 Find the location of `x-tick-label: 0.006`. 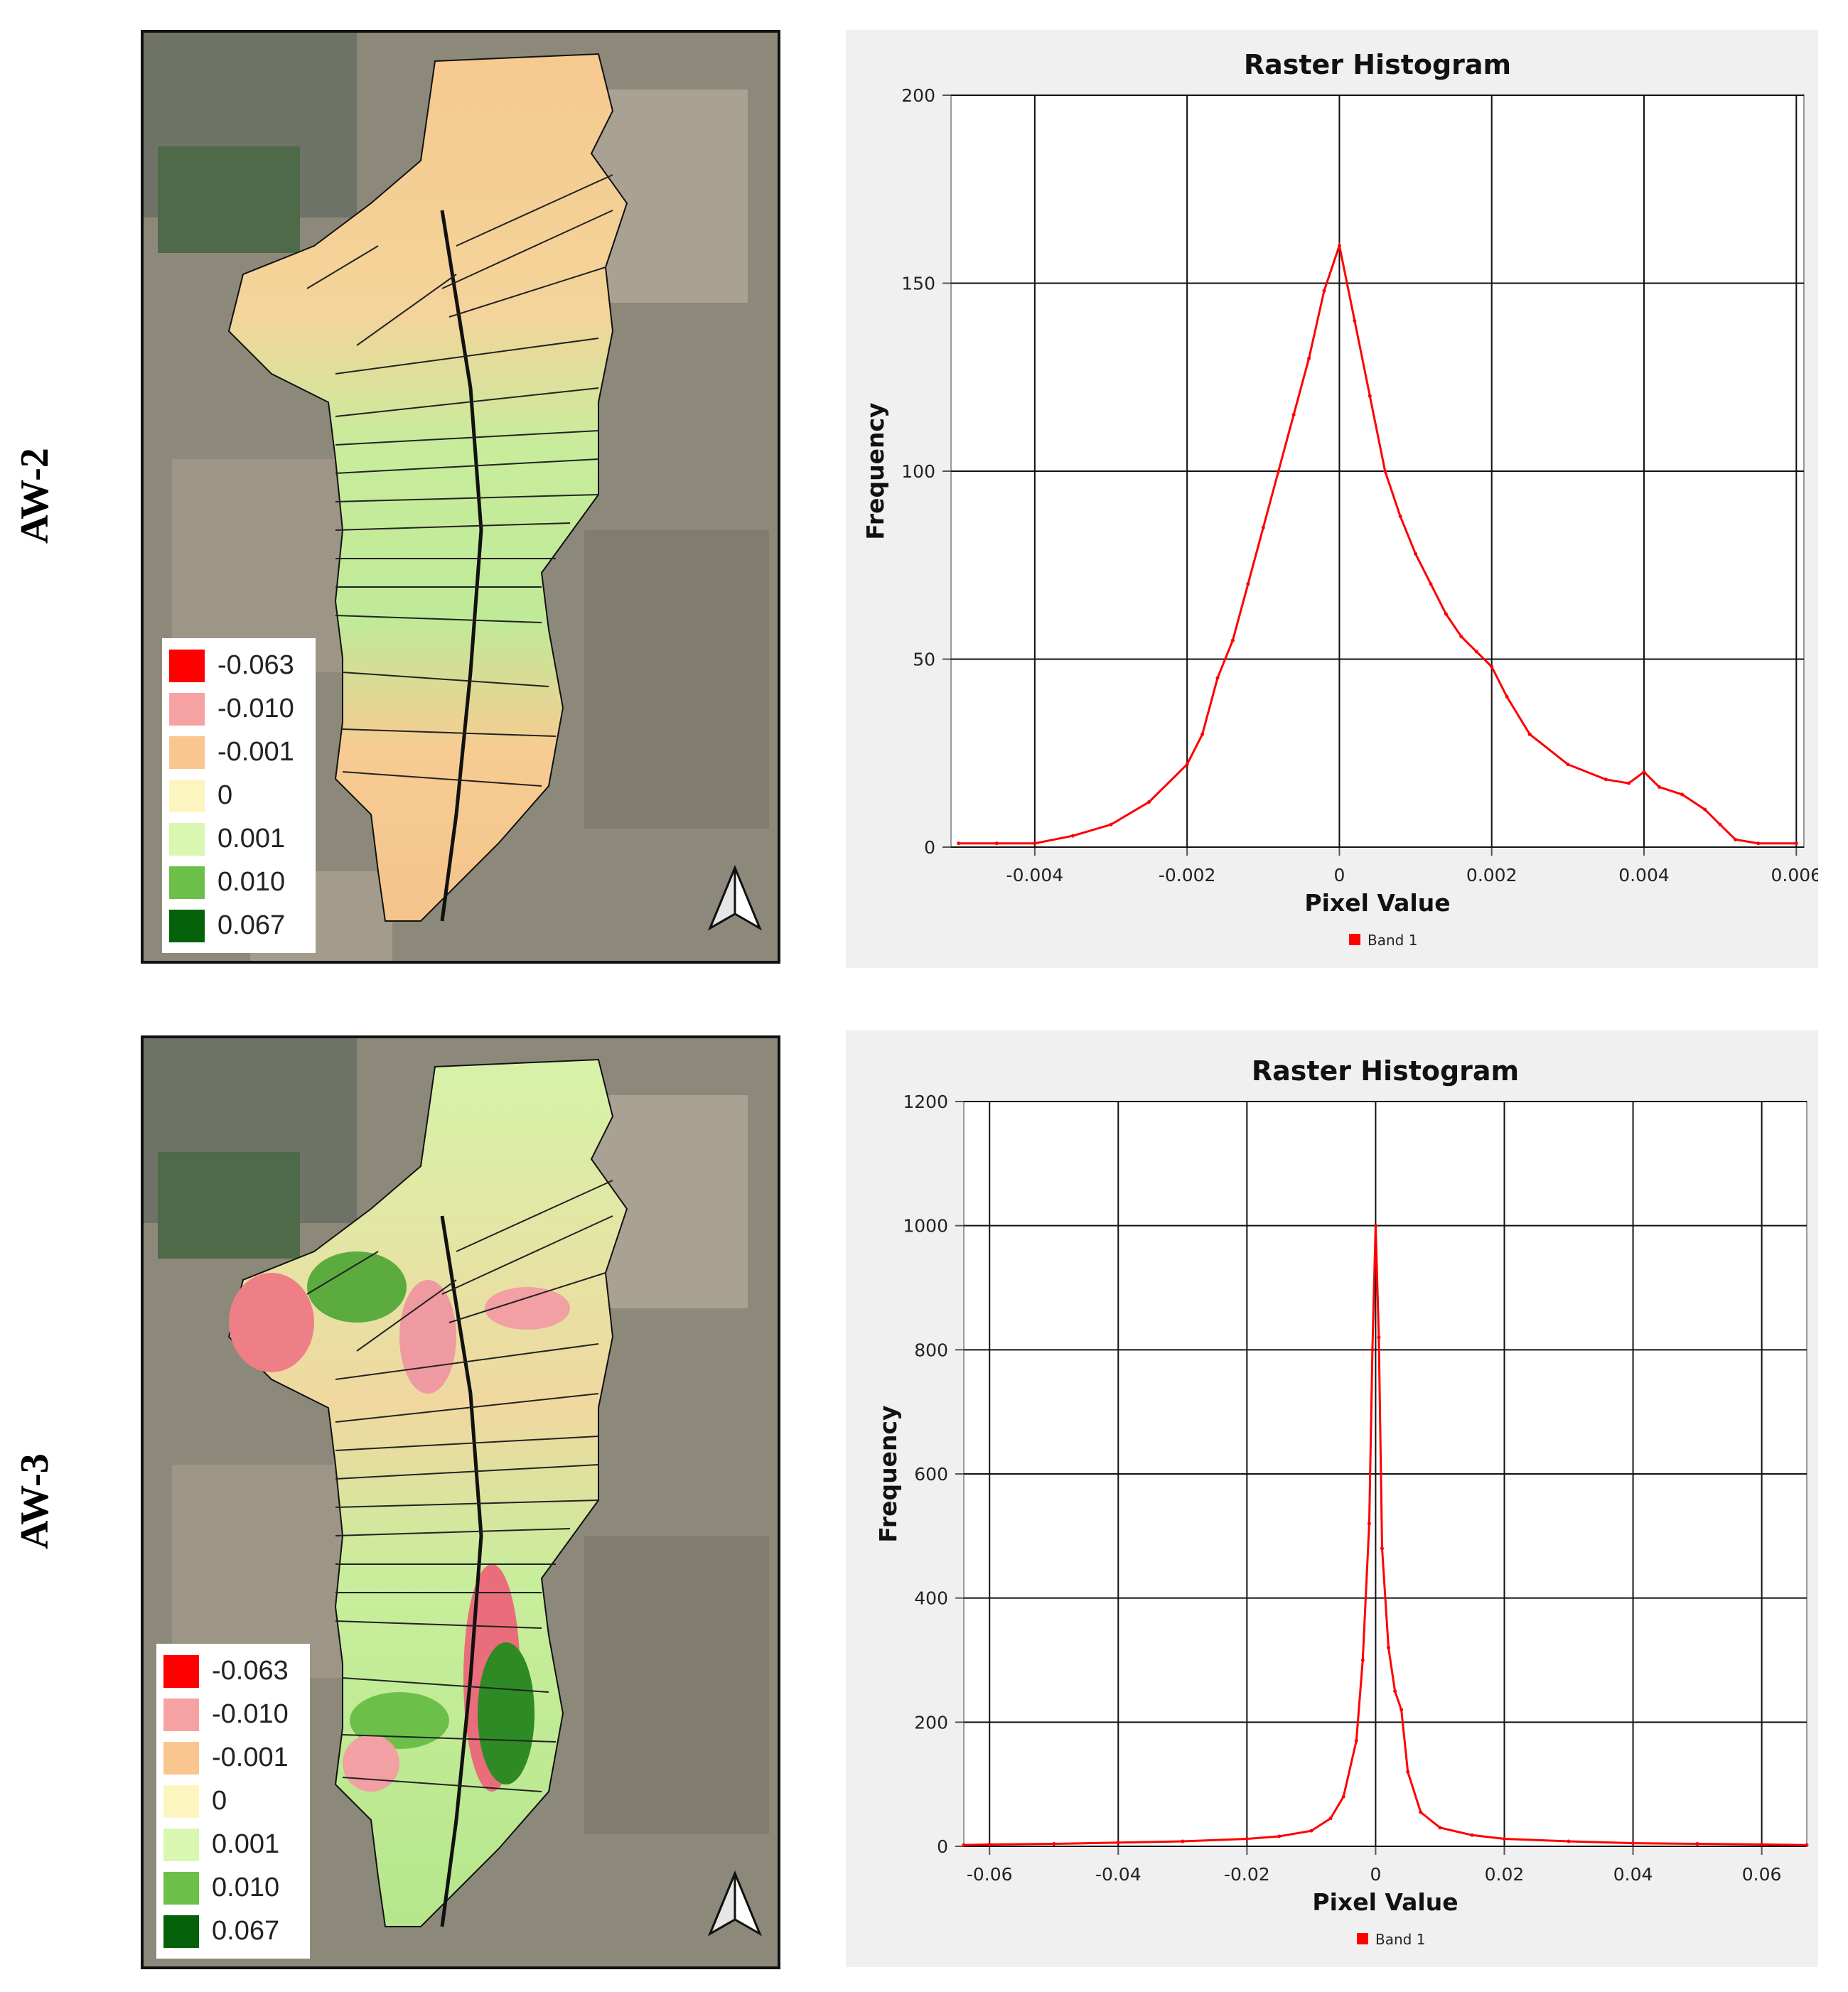

x-tick-label: 0.006 is located at coordinates (1795, 875).